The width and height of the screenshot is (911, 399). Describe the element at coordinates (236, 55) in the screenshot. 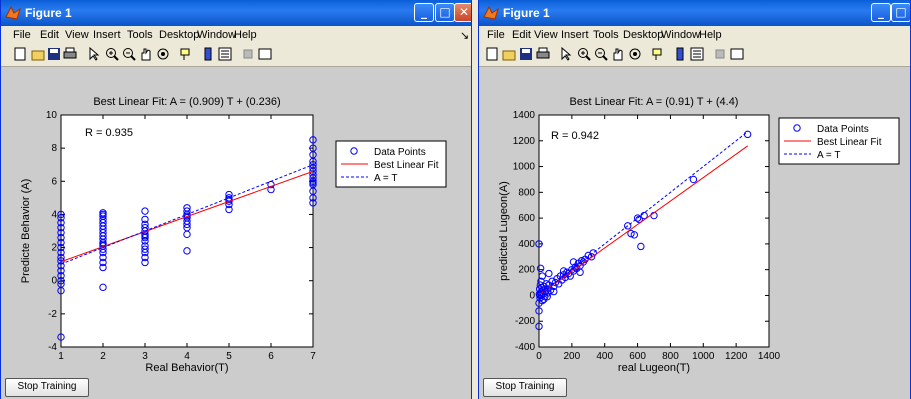

I see `toolbar` at that location.